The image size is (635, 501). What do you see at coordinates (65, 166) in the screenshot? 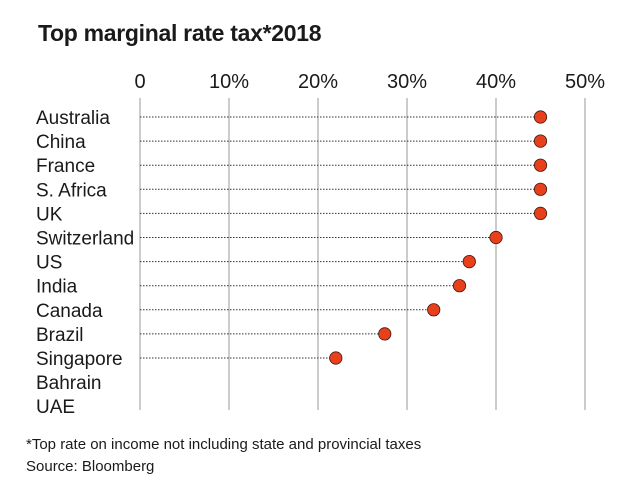
I see `category-label: France` at bounding box center [65, 166].